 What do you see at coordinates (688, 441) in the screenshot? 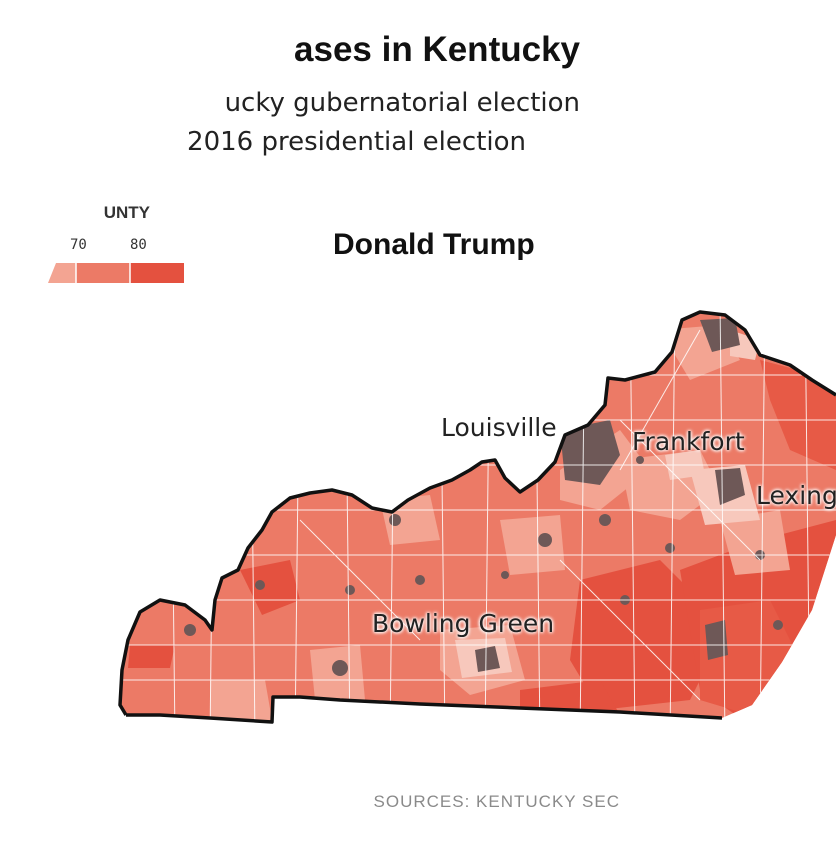
I see `city-label-frankfort: Frankfort` at bounding box center [688, 441].